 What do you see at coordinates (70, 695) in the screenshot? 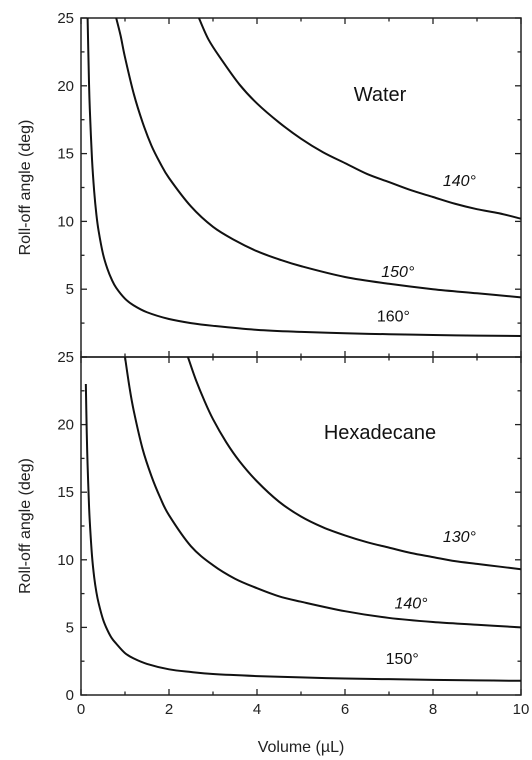
I see `y-tick-label: 0` at bounding box center [70, 695].